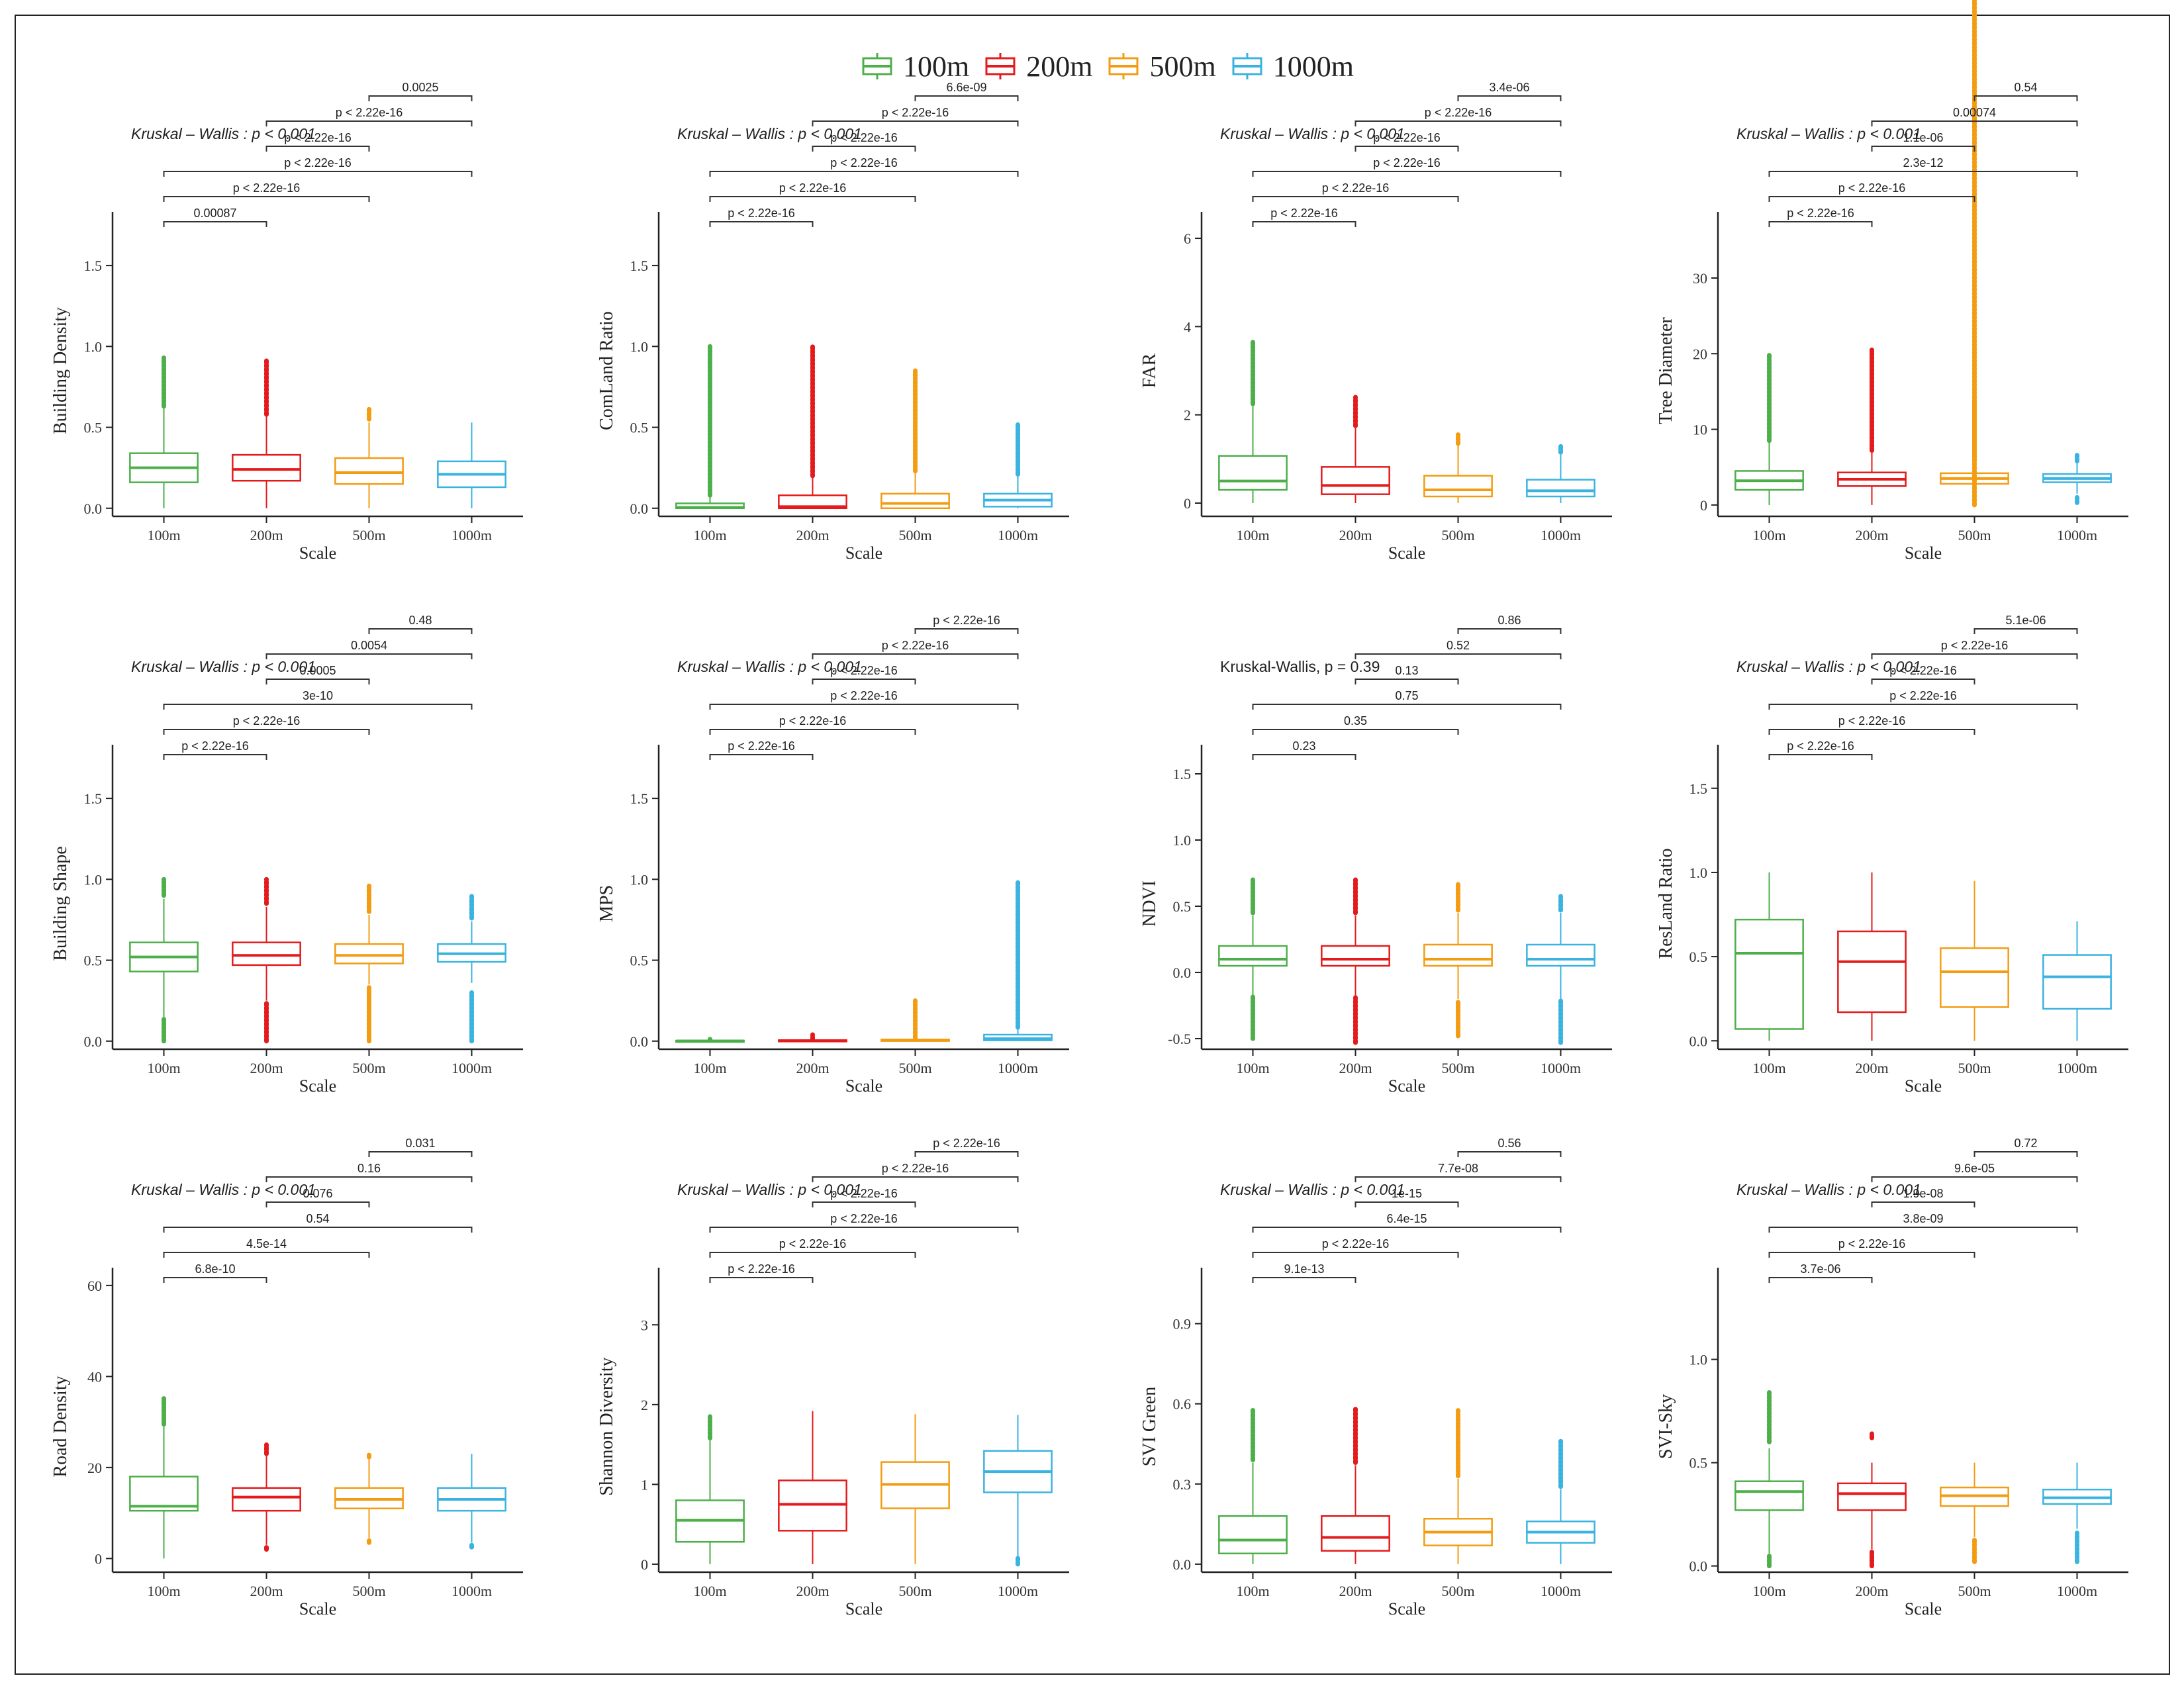  What do you see at coordinates (966, 91) in the screenshot?
I see `comparison-bracket: 6.6e-09` at bounding box center [966, 91].